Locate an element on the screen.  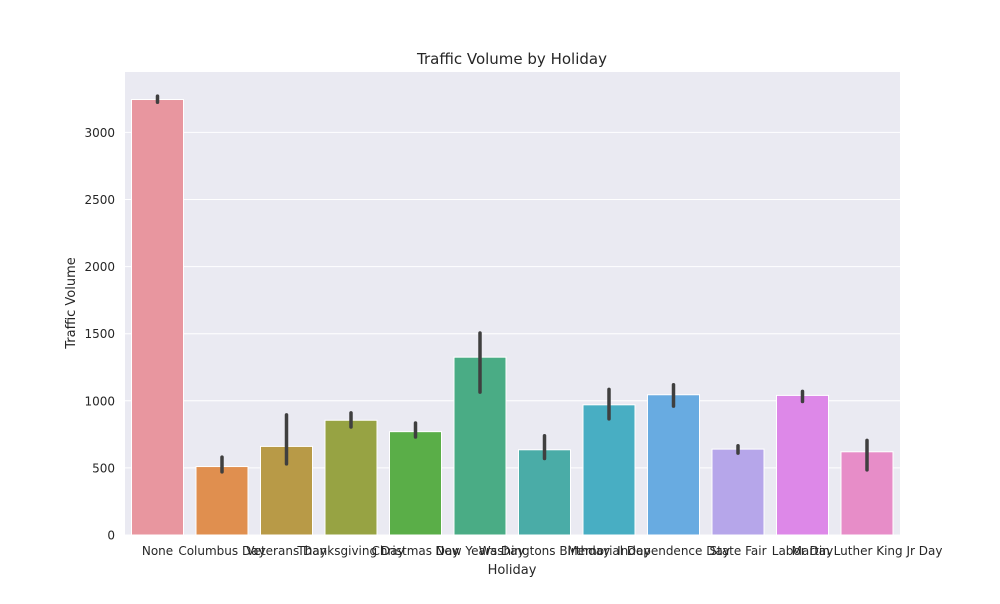
y-axis-ticks: 0 500 1000 1500 2000 2500 3000 is located at coordinates (99, 334).